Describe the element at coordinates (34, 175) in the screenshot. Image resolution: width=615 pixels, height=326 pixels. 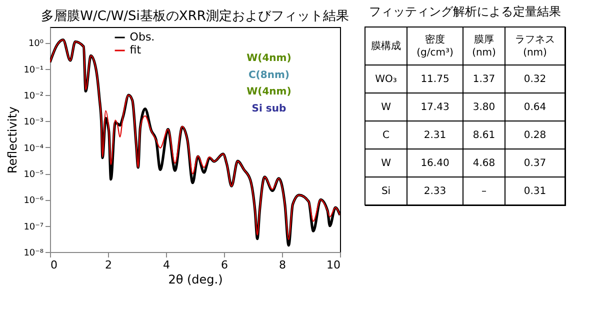
I see `y-tick-label: 10⁻⁵` at that location.